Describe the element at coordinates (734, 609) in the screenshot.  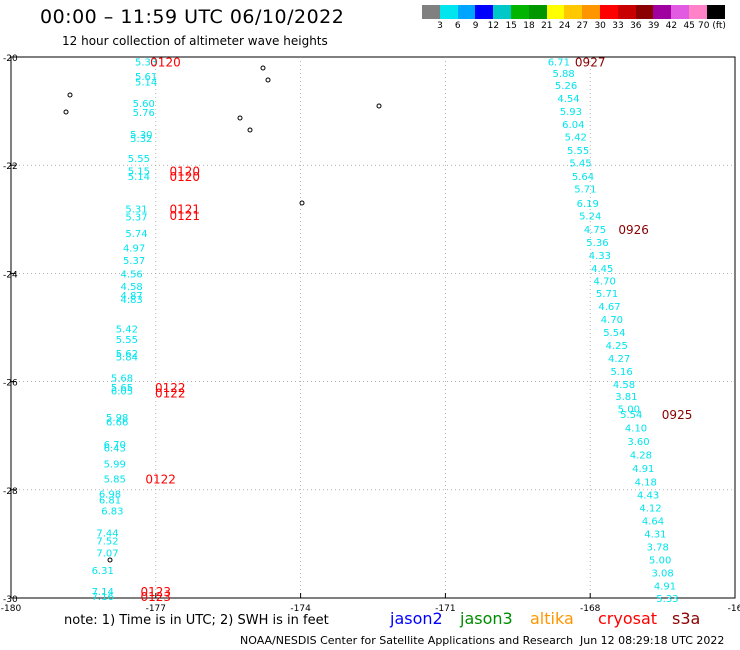
I see `x-tick-label: -16` at that location.